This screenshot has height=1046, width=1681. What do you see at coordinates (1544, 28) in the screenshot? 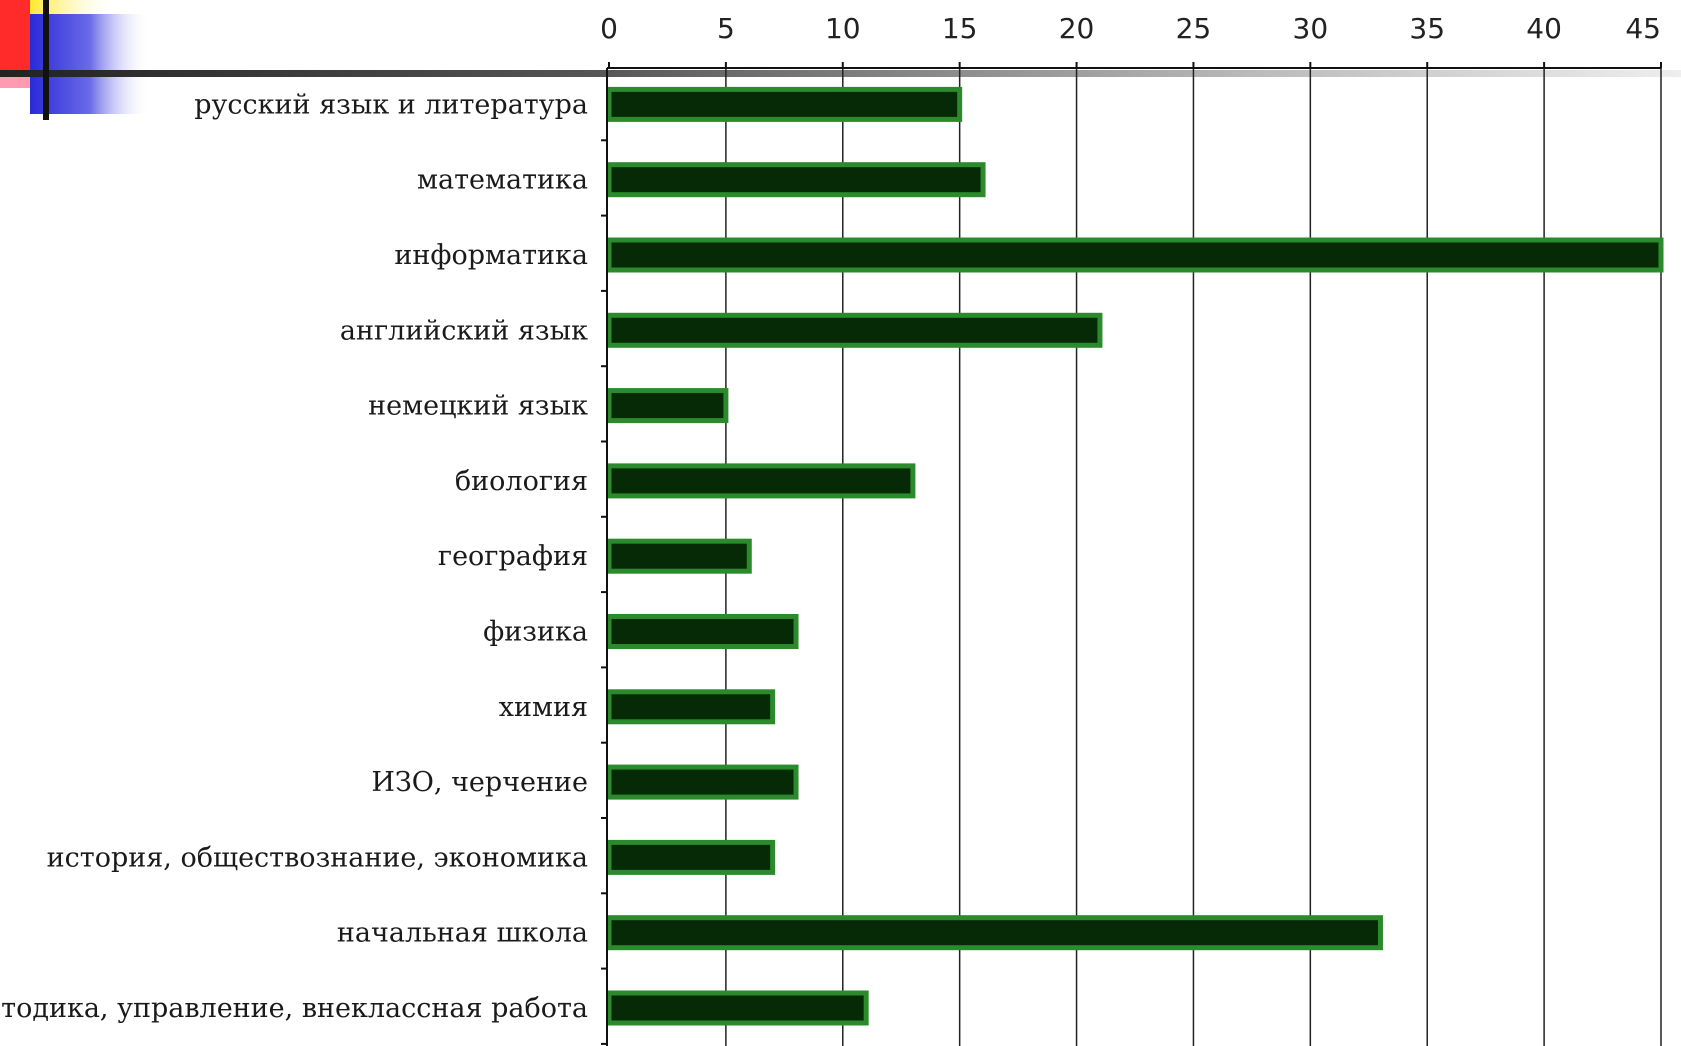
I see `x-tick-label: 40` at bounding box center [1544, 28].